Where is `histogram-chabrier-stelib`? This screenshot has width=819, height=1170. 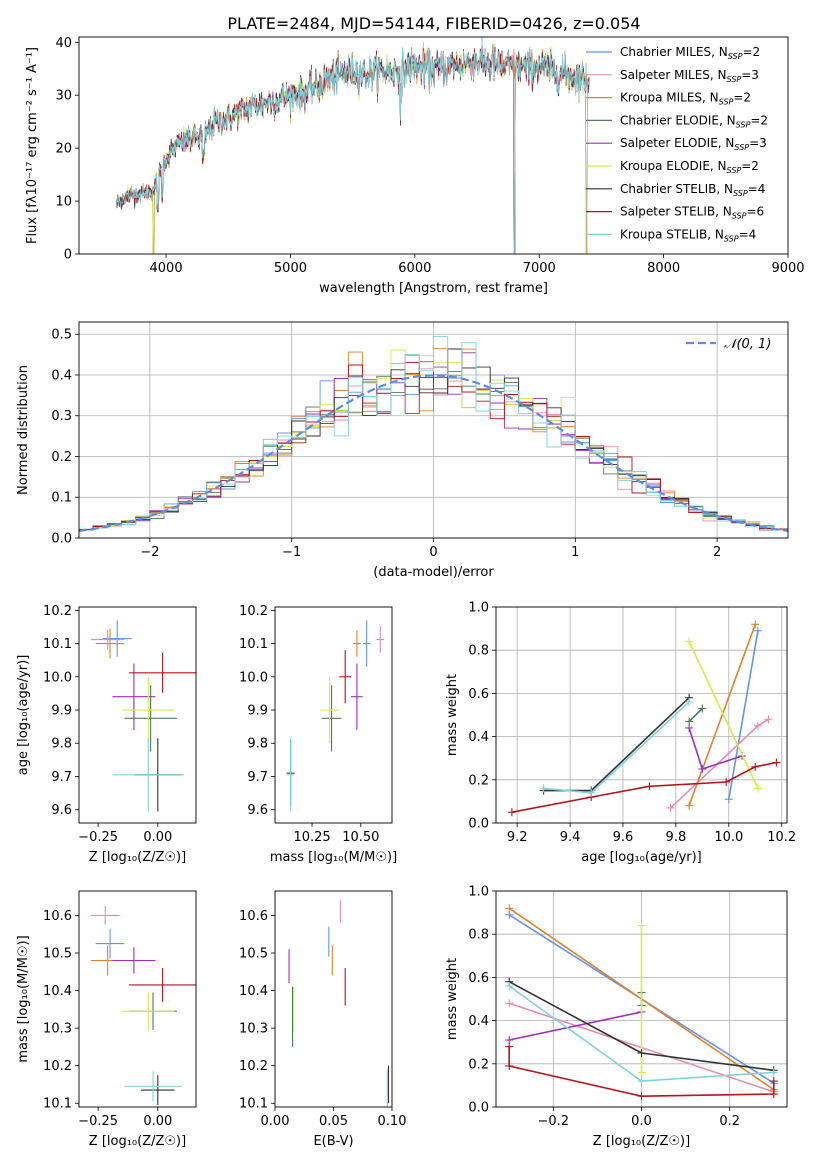 histogram-chabrier-stelib is located at coordinates (433, 439).